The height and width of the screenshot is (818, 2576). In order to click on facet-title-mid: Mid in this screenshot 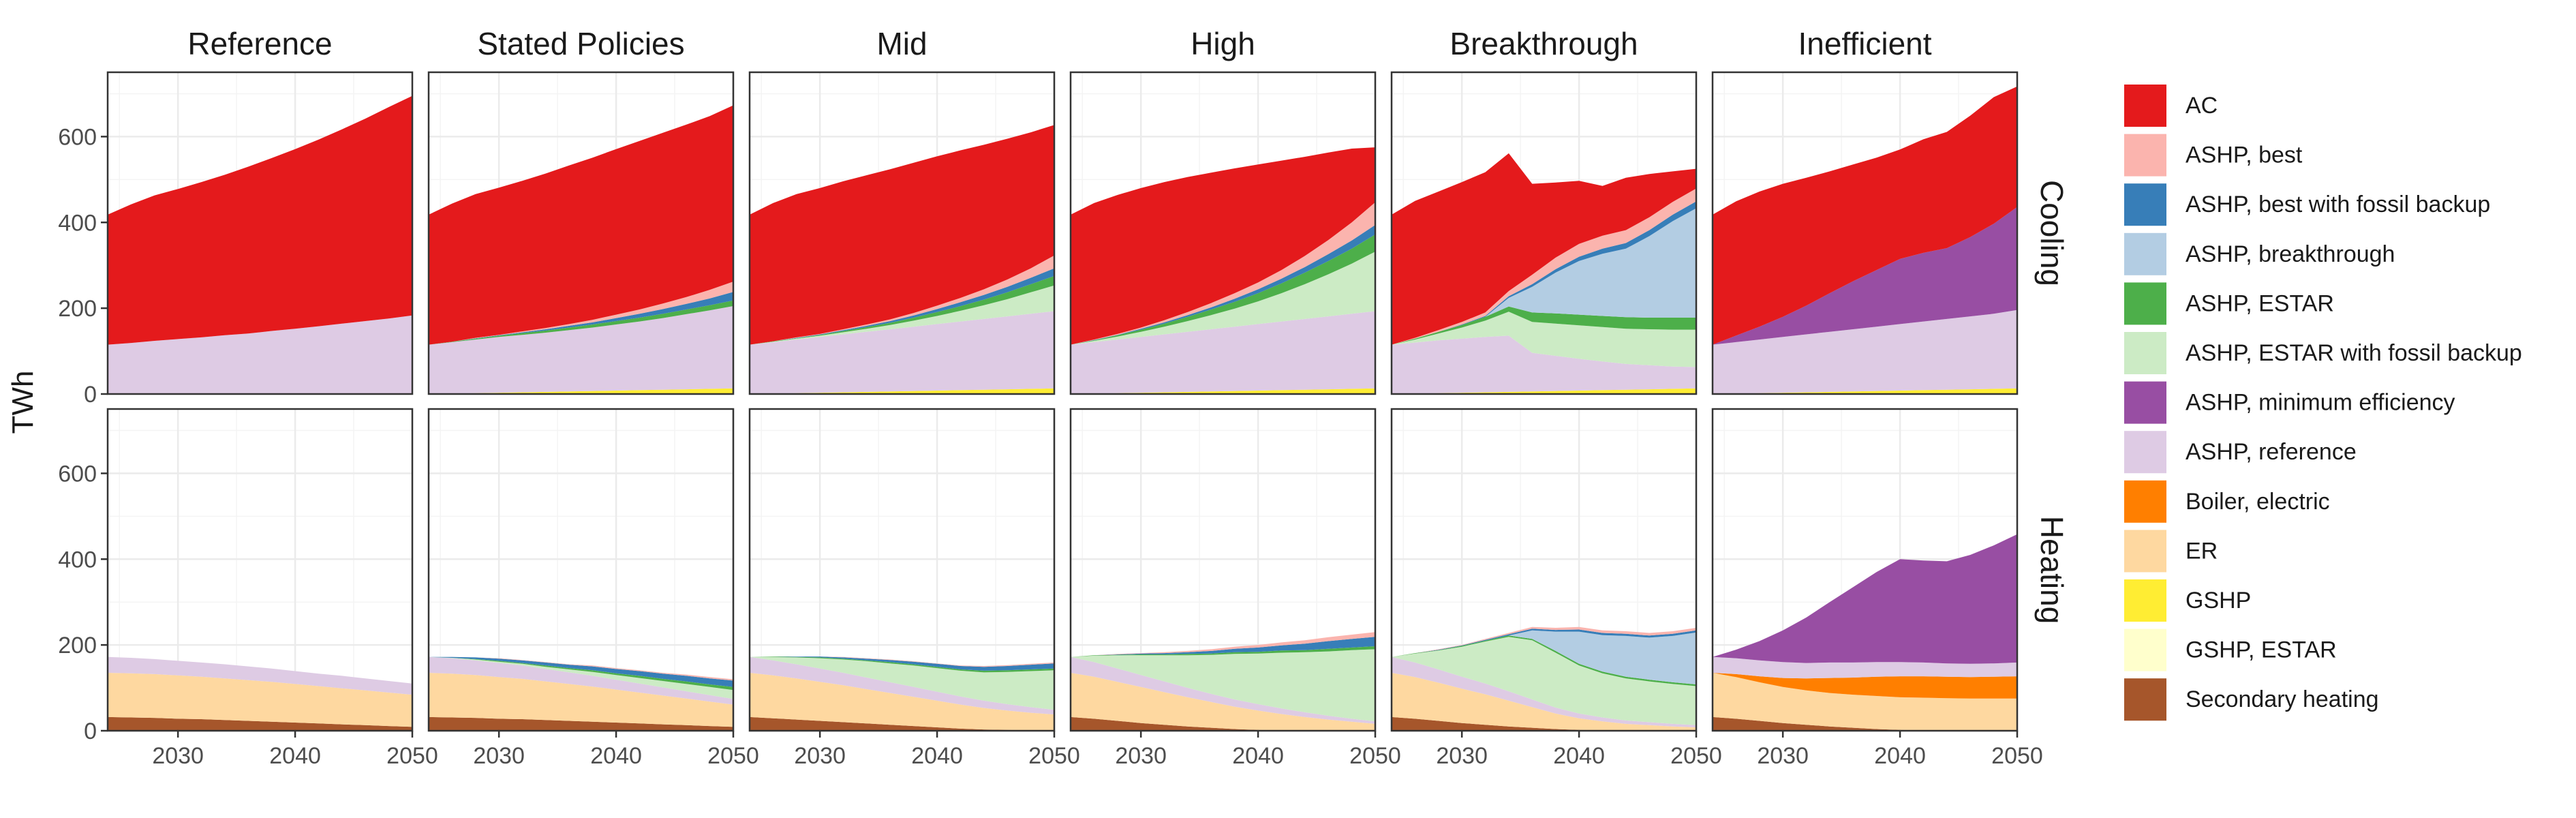, I will do `click(901, 43)`.